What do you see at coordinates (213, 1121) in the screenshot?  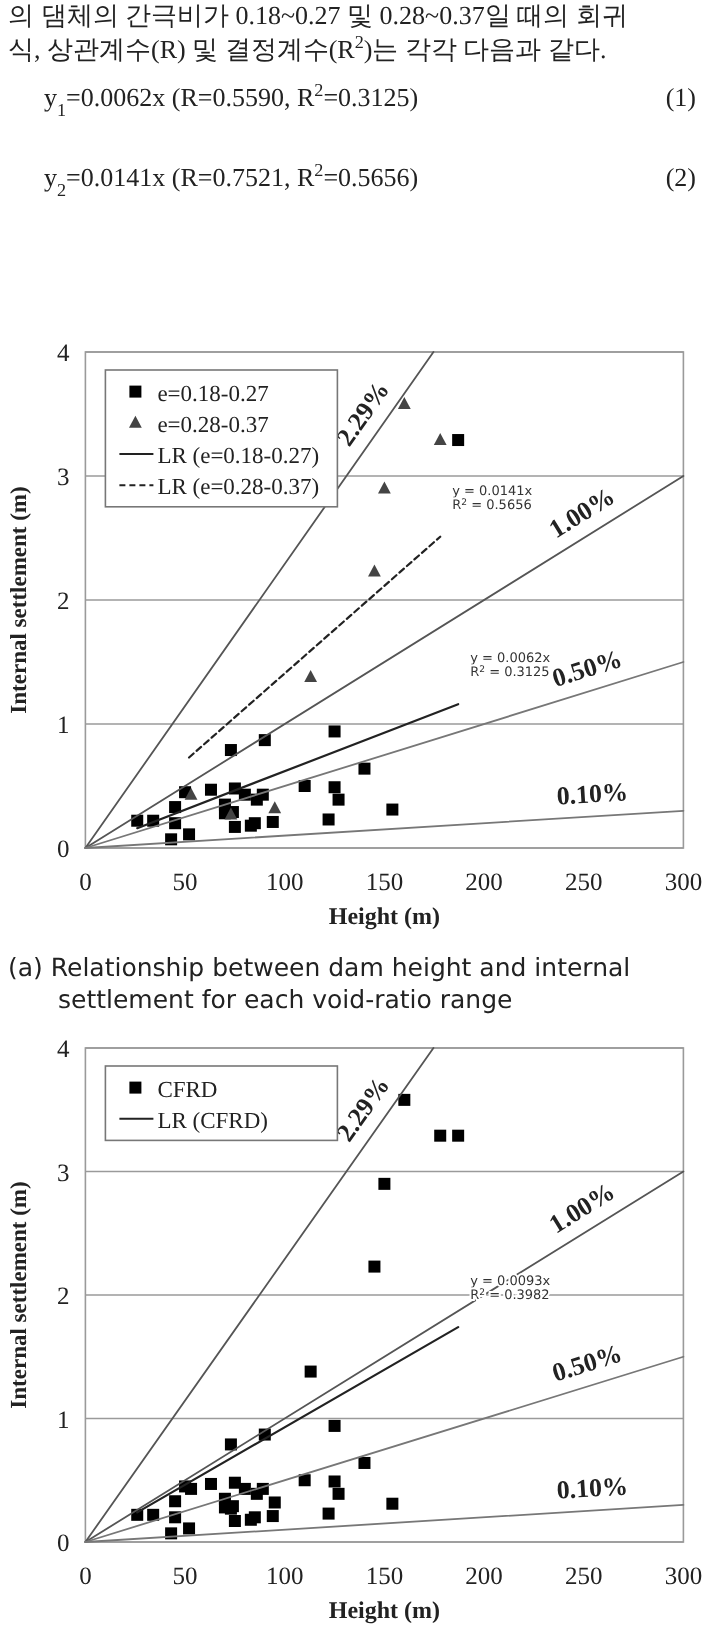 I see `legend-label: LR (CFRD)` at bounding box center [213, 1121].